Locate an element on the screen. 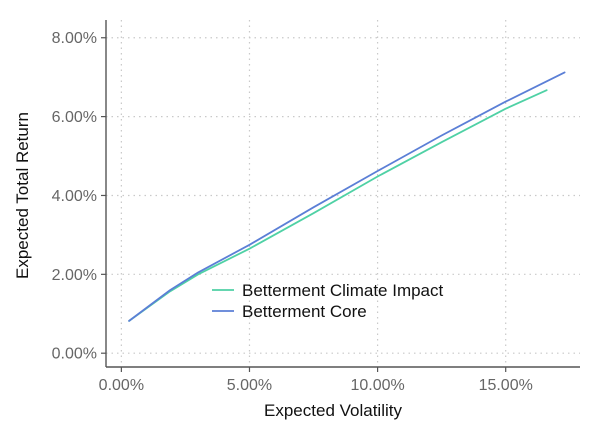 The width and height of the screenshot is (600, 431). legend: Betterment Climate Impact Betterment Core is located at coordinates (328, 301).